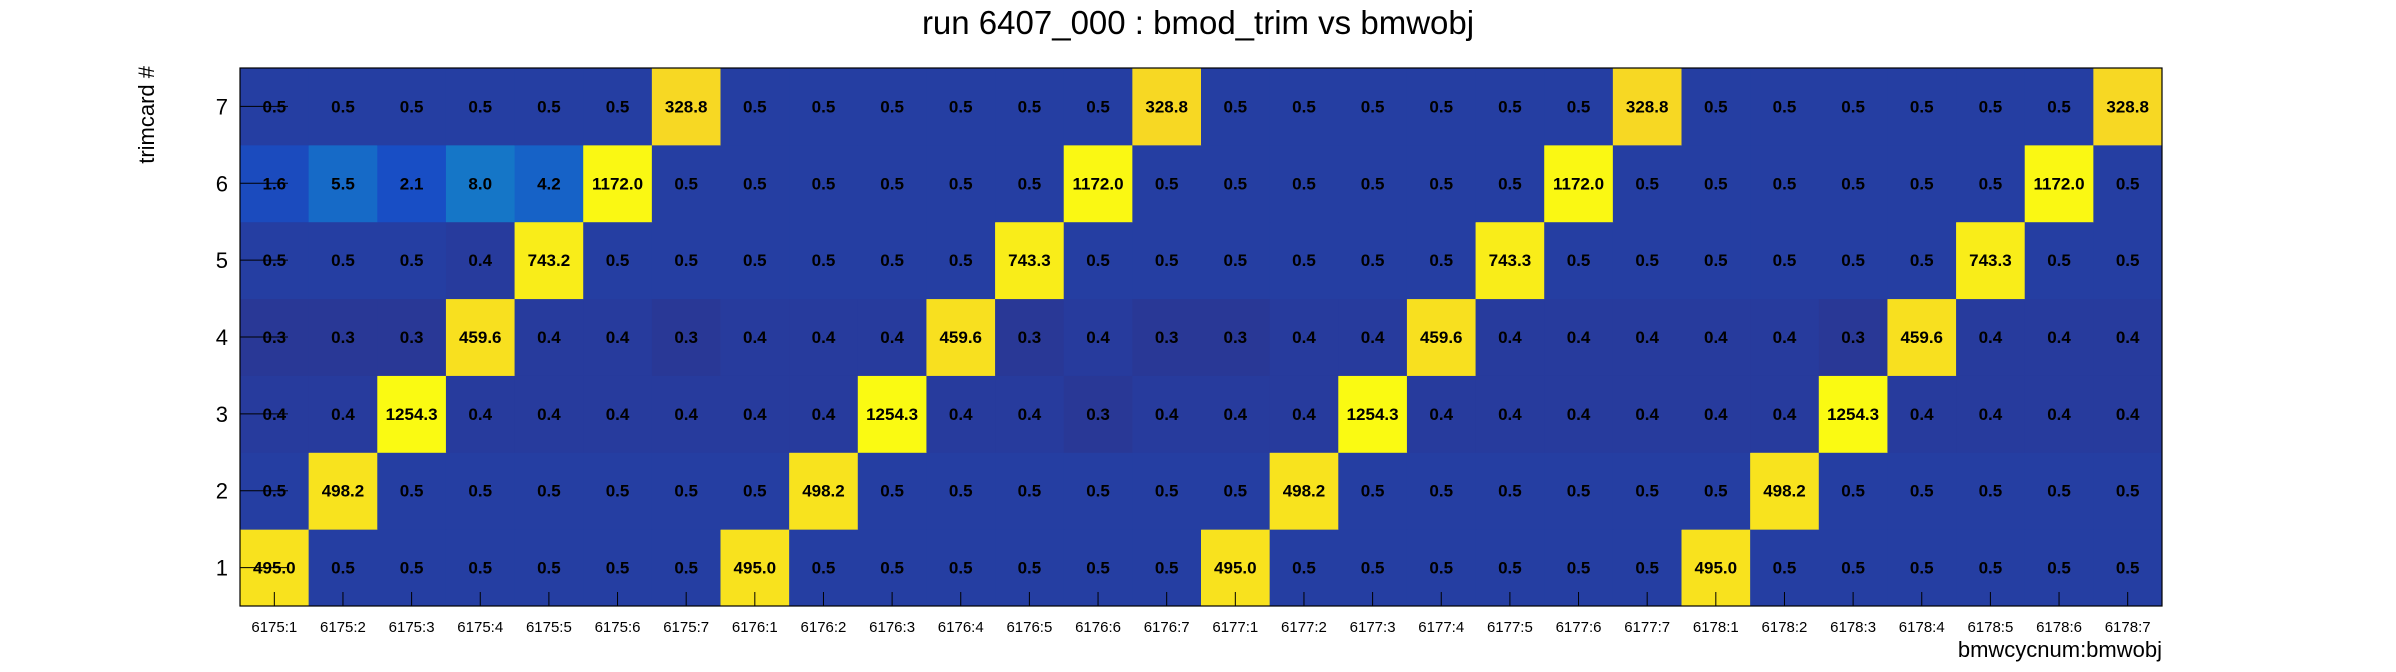  Describe the element at coordinates (480, 183) in the screenshot. I see `cell-value-label: 8.0` at that location.